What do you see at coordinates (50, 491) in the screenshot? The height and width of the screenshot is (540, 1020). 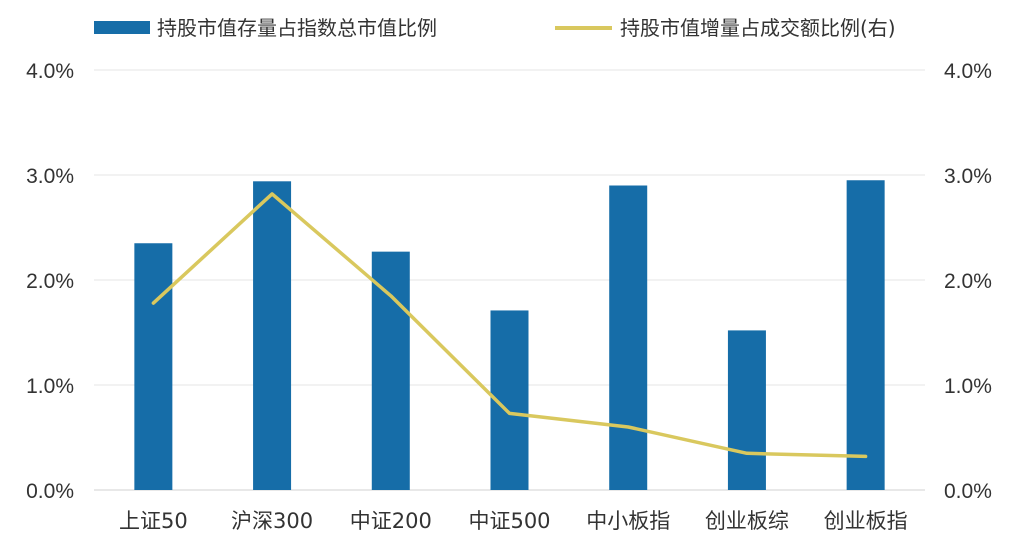 I see `left-tick-label: 0.0%` at bounding box center [50, 491].